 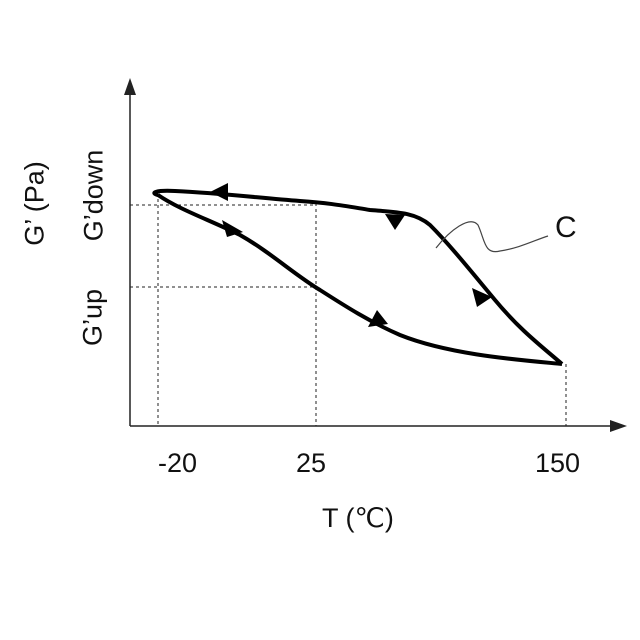 What do you see at coordinates (618, 426) in the screenshot?
I see `x-axis-arrow-icon` at bounding box center [618, 426].